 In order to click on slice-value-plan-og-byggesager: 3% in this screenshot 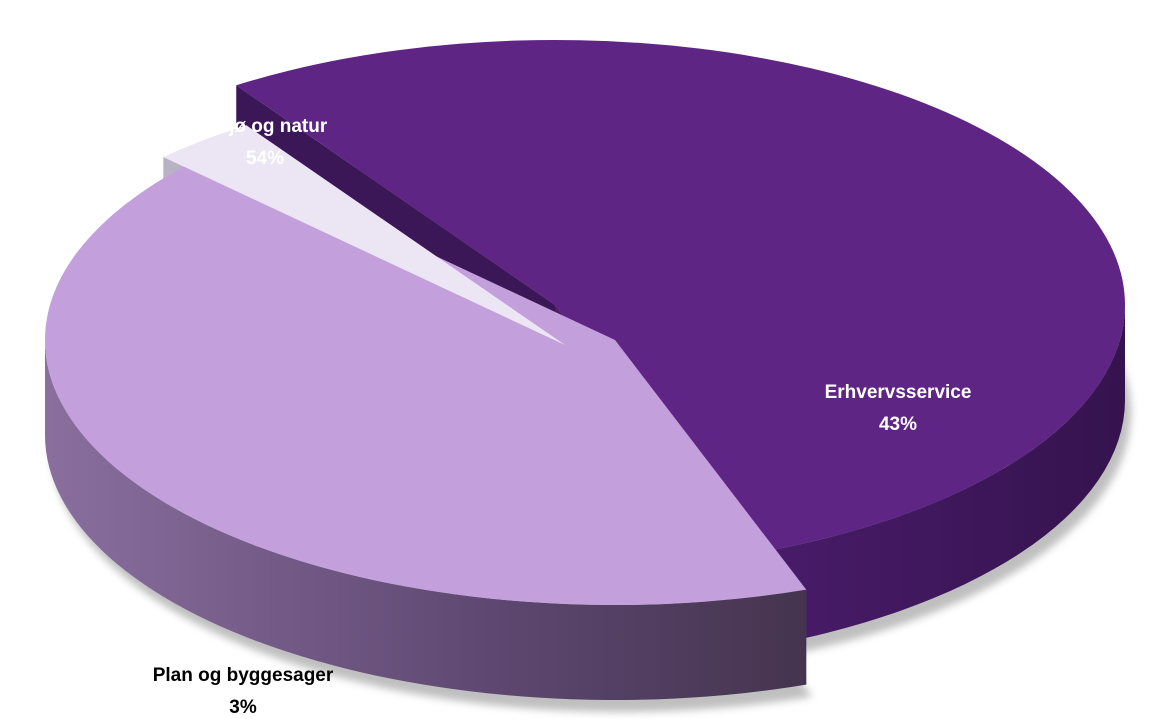, I will do `click(243, 707)`.